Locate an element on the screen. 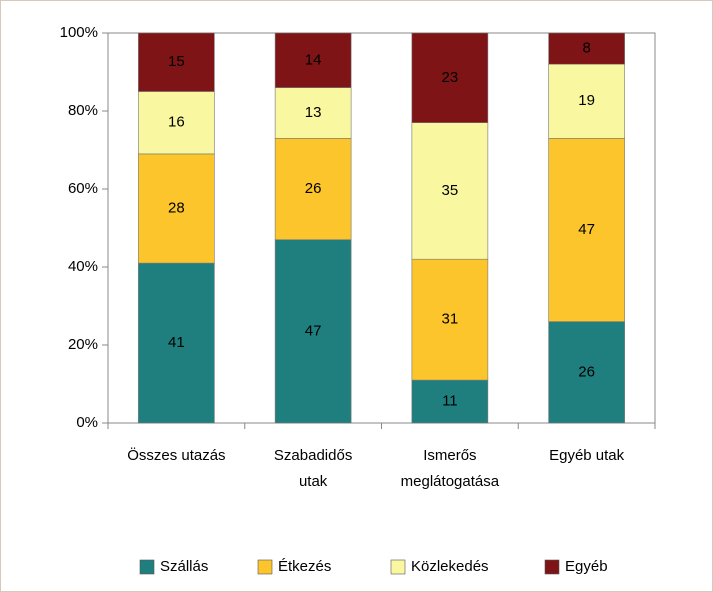 This screenshot has width=713, height=592. legend-label: Közlekedés is located at coordinates (450, 566).